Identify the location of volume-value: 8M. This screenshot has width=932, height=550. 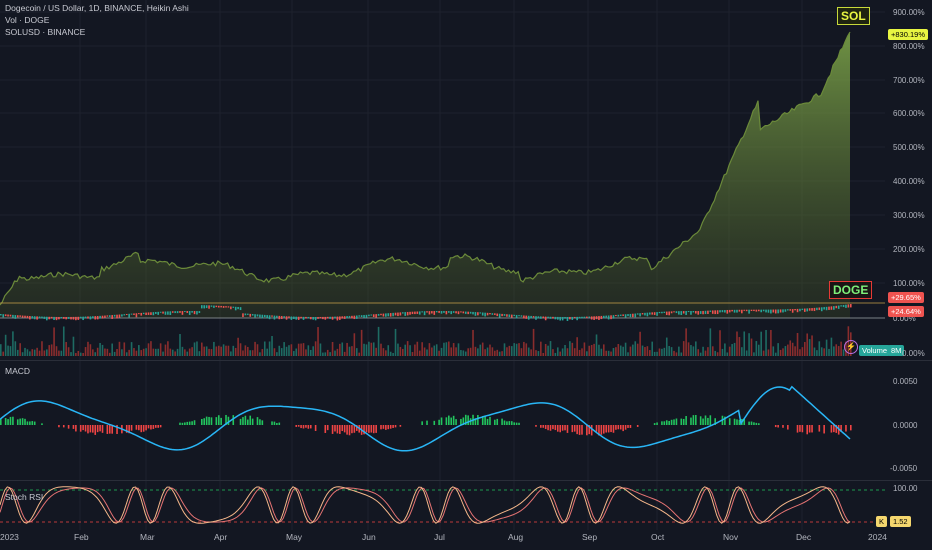
(896, 350).